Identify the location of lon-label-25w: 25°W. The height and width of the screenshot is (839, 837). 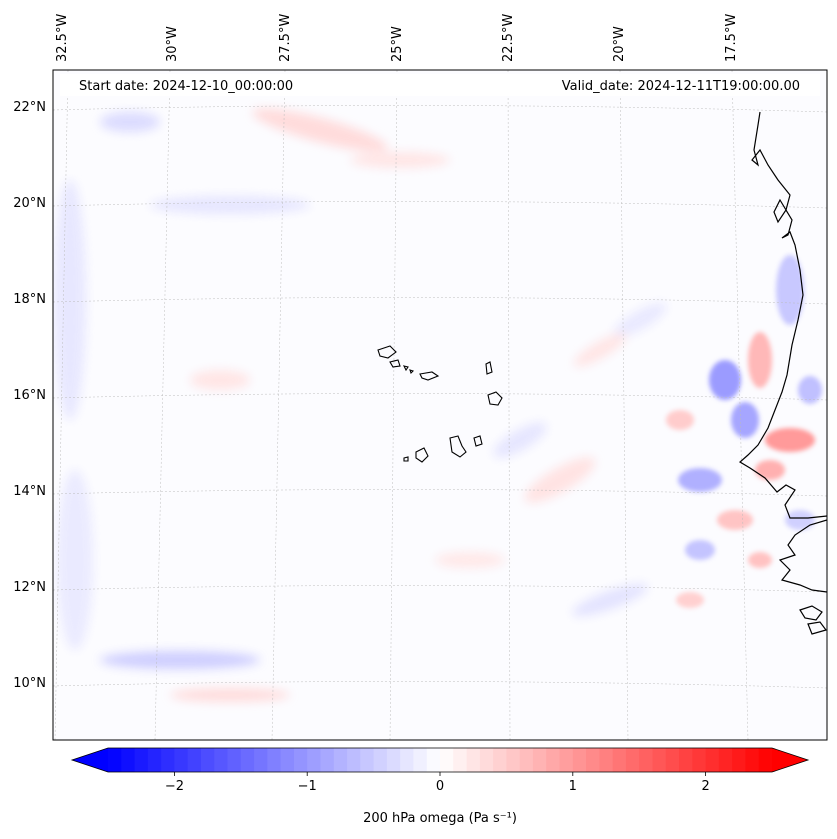
(397, 44).